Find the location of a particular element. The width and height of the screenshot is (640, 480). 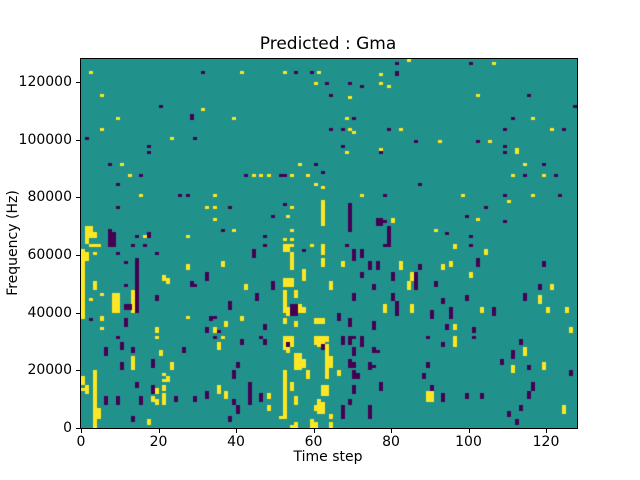

y-tick-label: 120000 is located at coordinates (45, 82).